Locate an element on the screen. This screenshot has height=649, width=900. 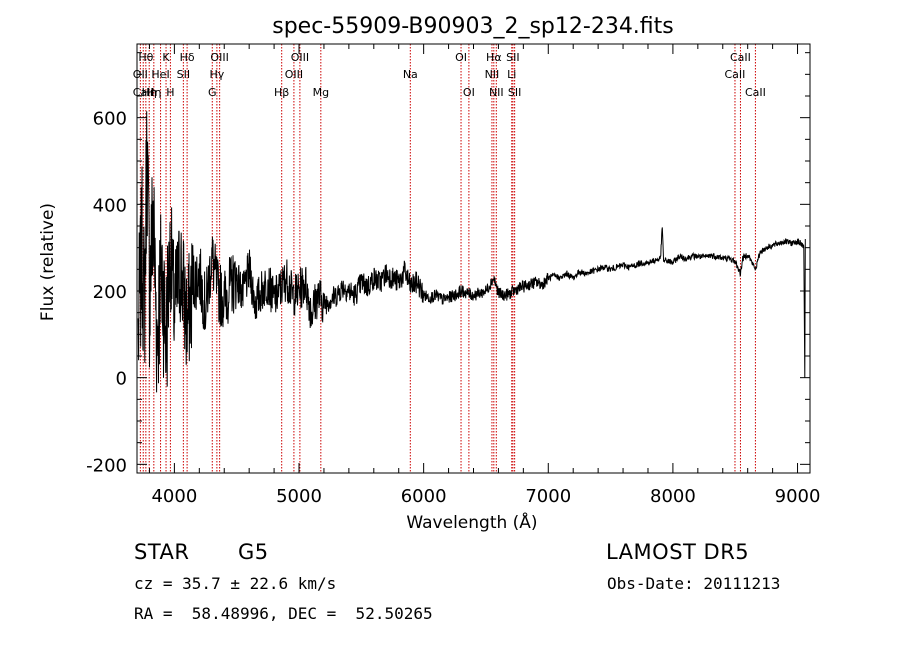
line-label-H: H is located at coordinates (170, 92).